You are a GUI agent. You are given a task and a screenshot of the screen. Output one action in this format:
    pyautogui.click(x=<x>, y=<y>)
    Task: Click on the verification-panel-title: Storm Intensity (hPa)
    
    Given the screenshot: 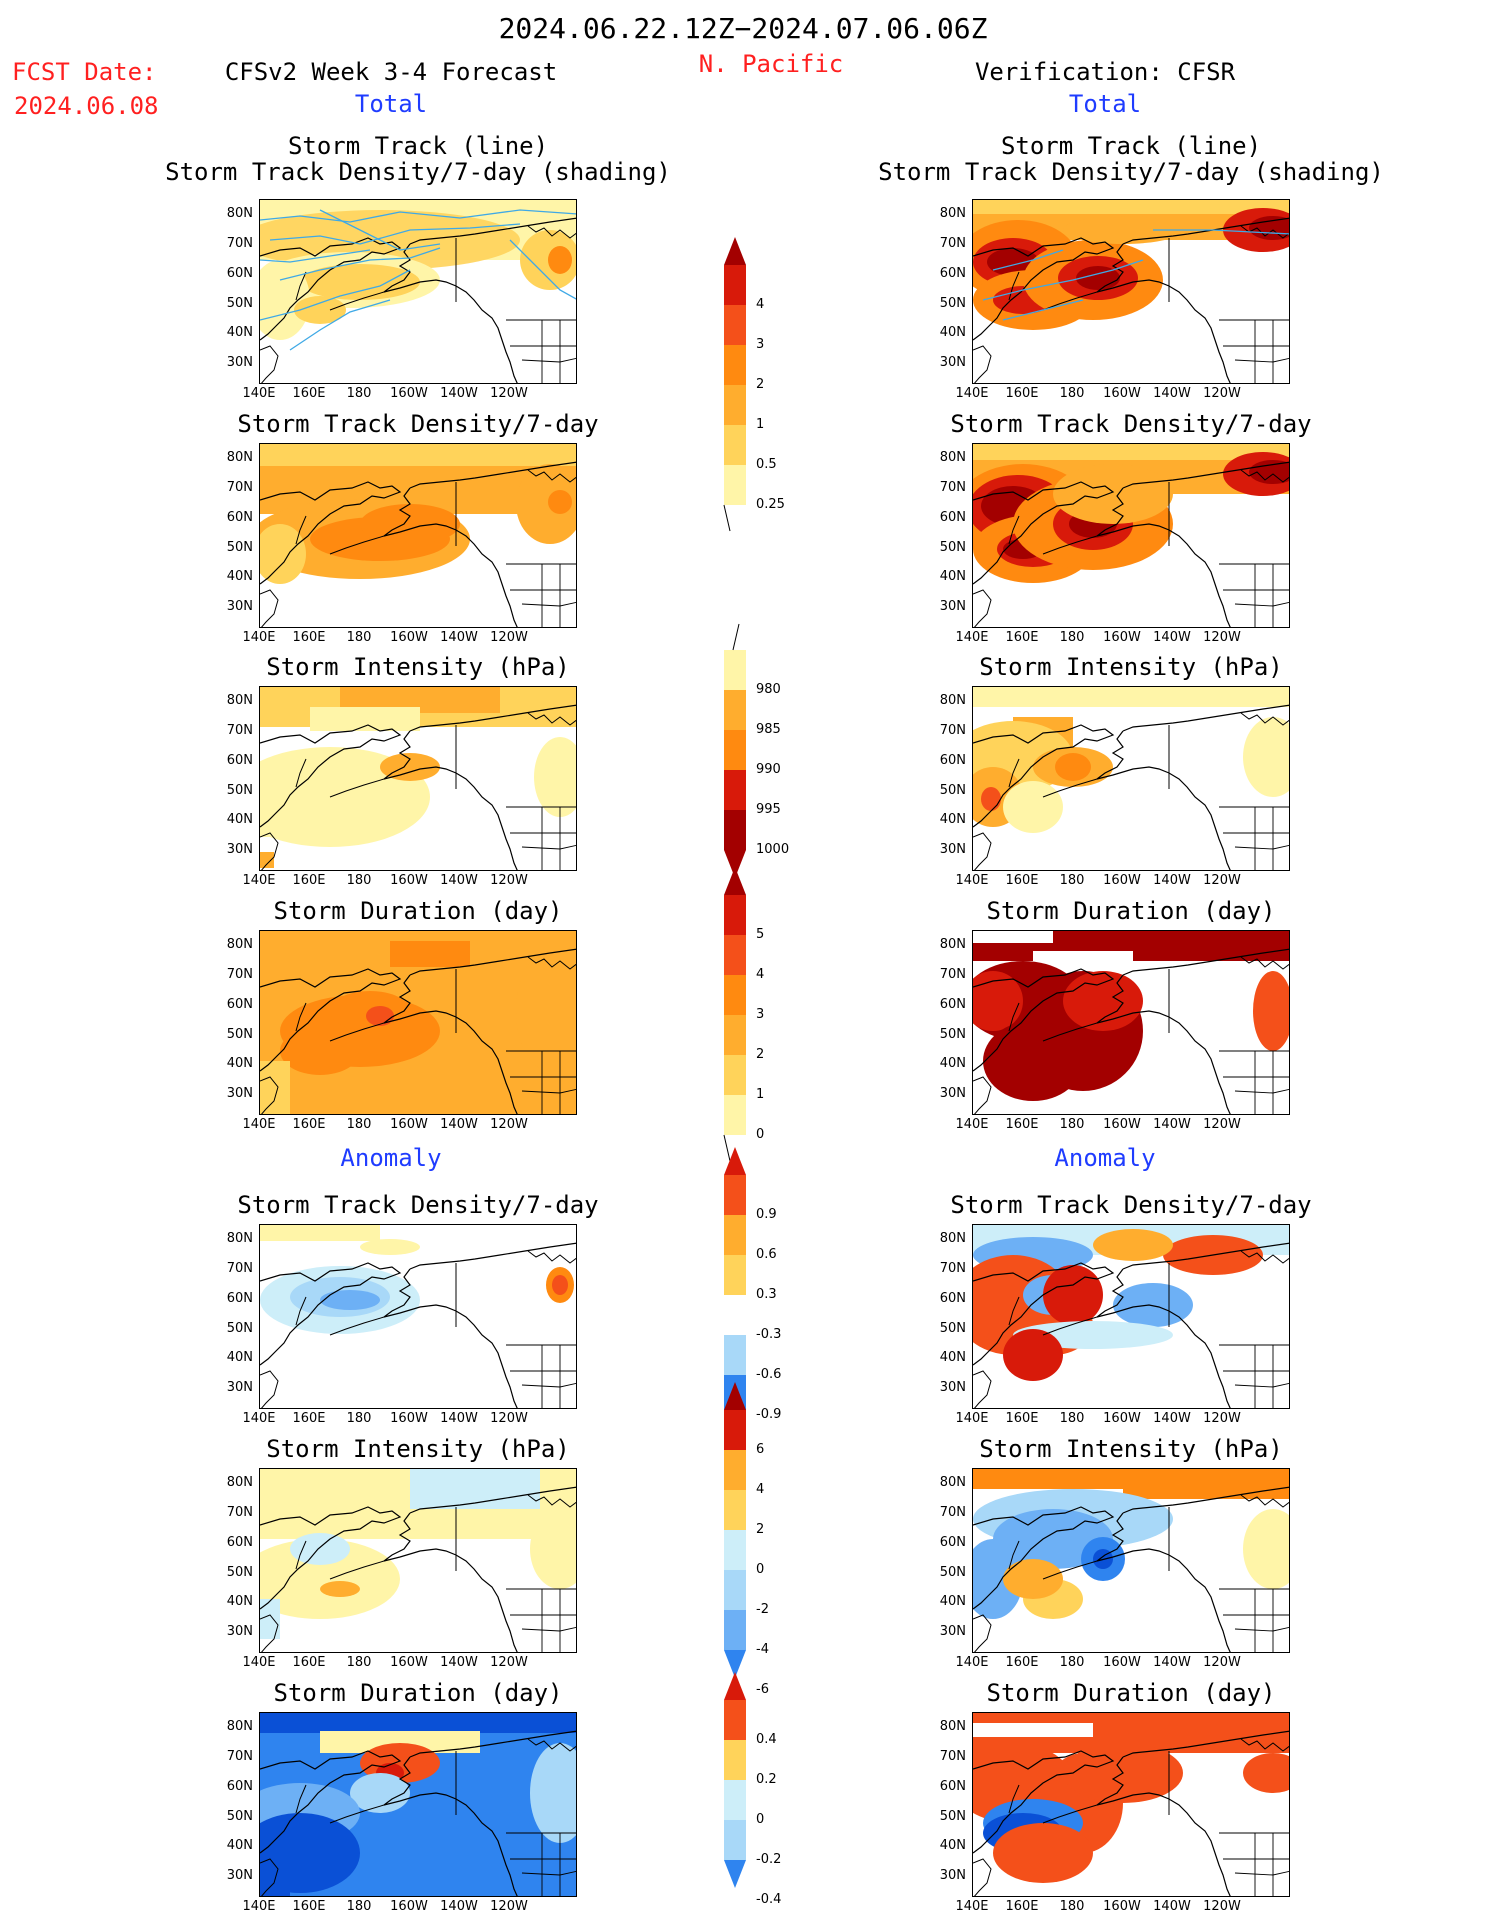 What is the action you would take?
    pyautogui.click(x=1131, y=1449)
    